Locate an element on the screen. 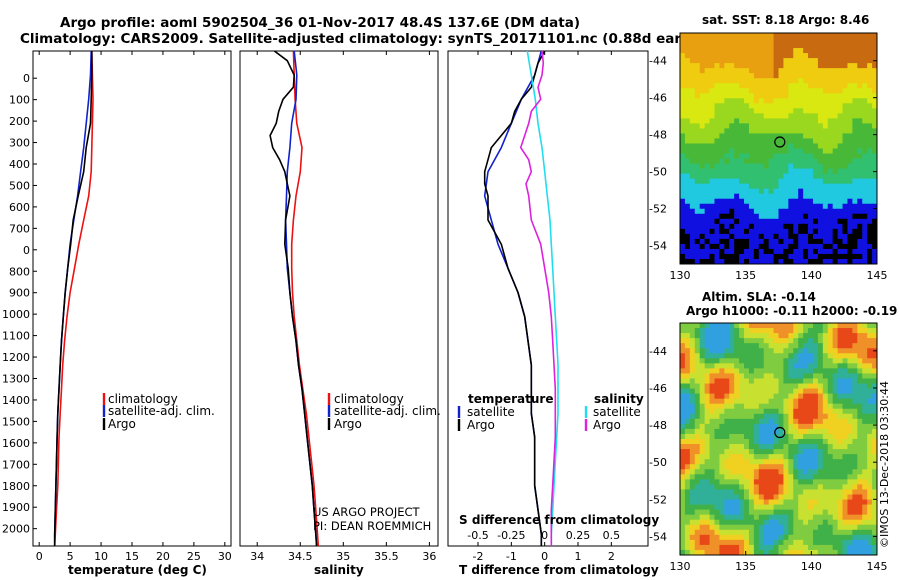 This screenshot has width=900, height=580. depth-tick-label: 1200 is located at coordinates (16, 357).